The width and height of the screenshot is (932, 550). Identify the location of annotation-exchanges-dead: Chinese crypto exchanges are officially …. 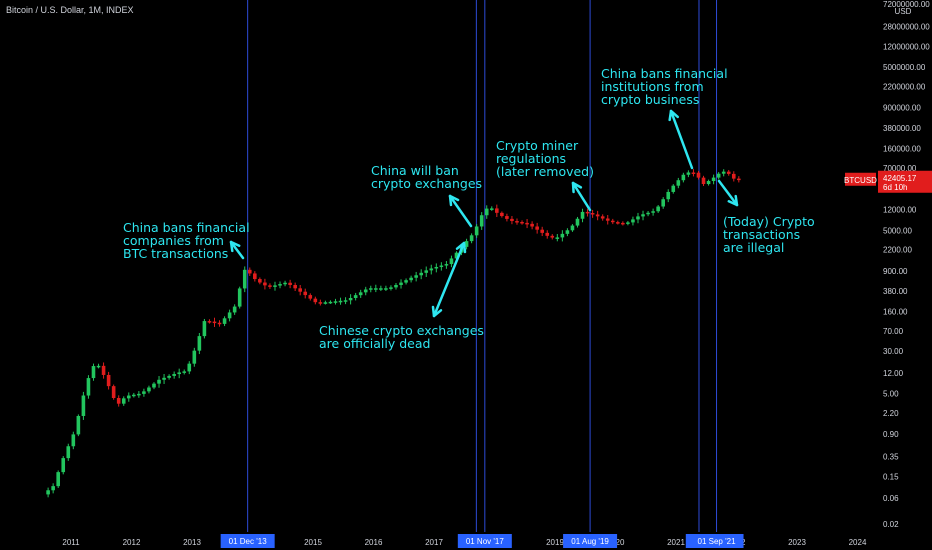
(401, 337).